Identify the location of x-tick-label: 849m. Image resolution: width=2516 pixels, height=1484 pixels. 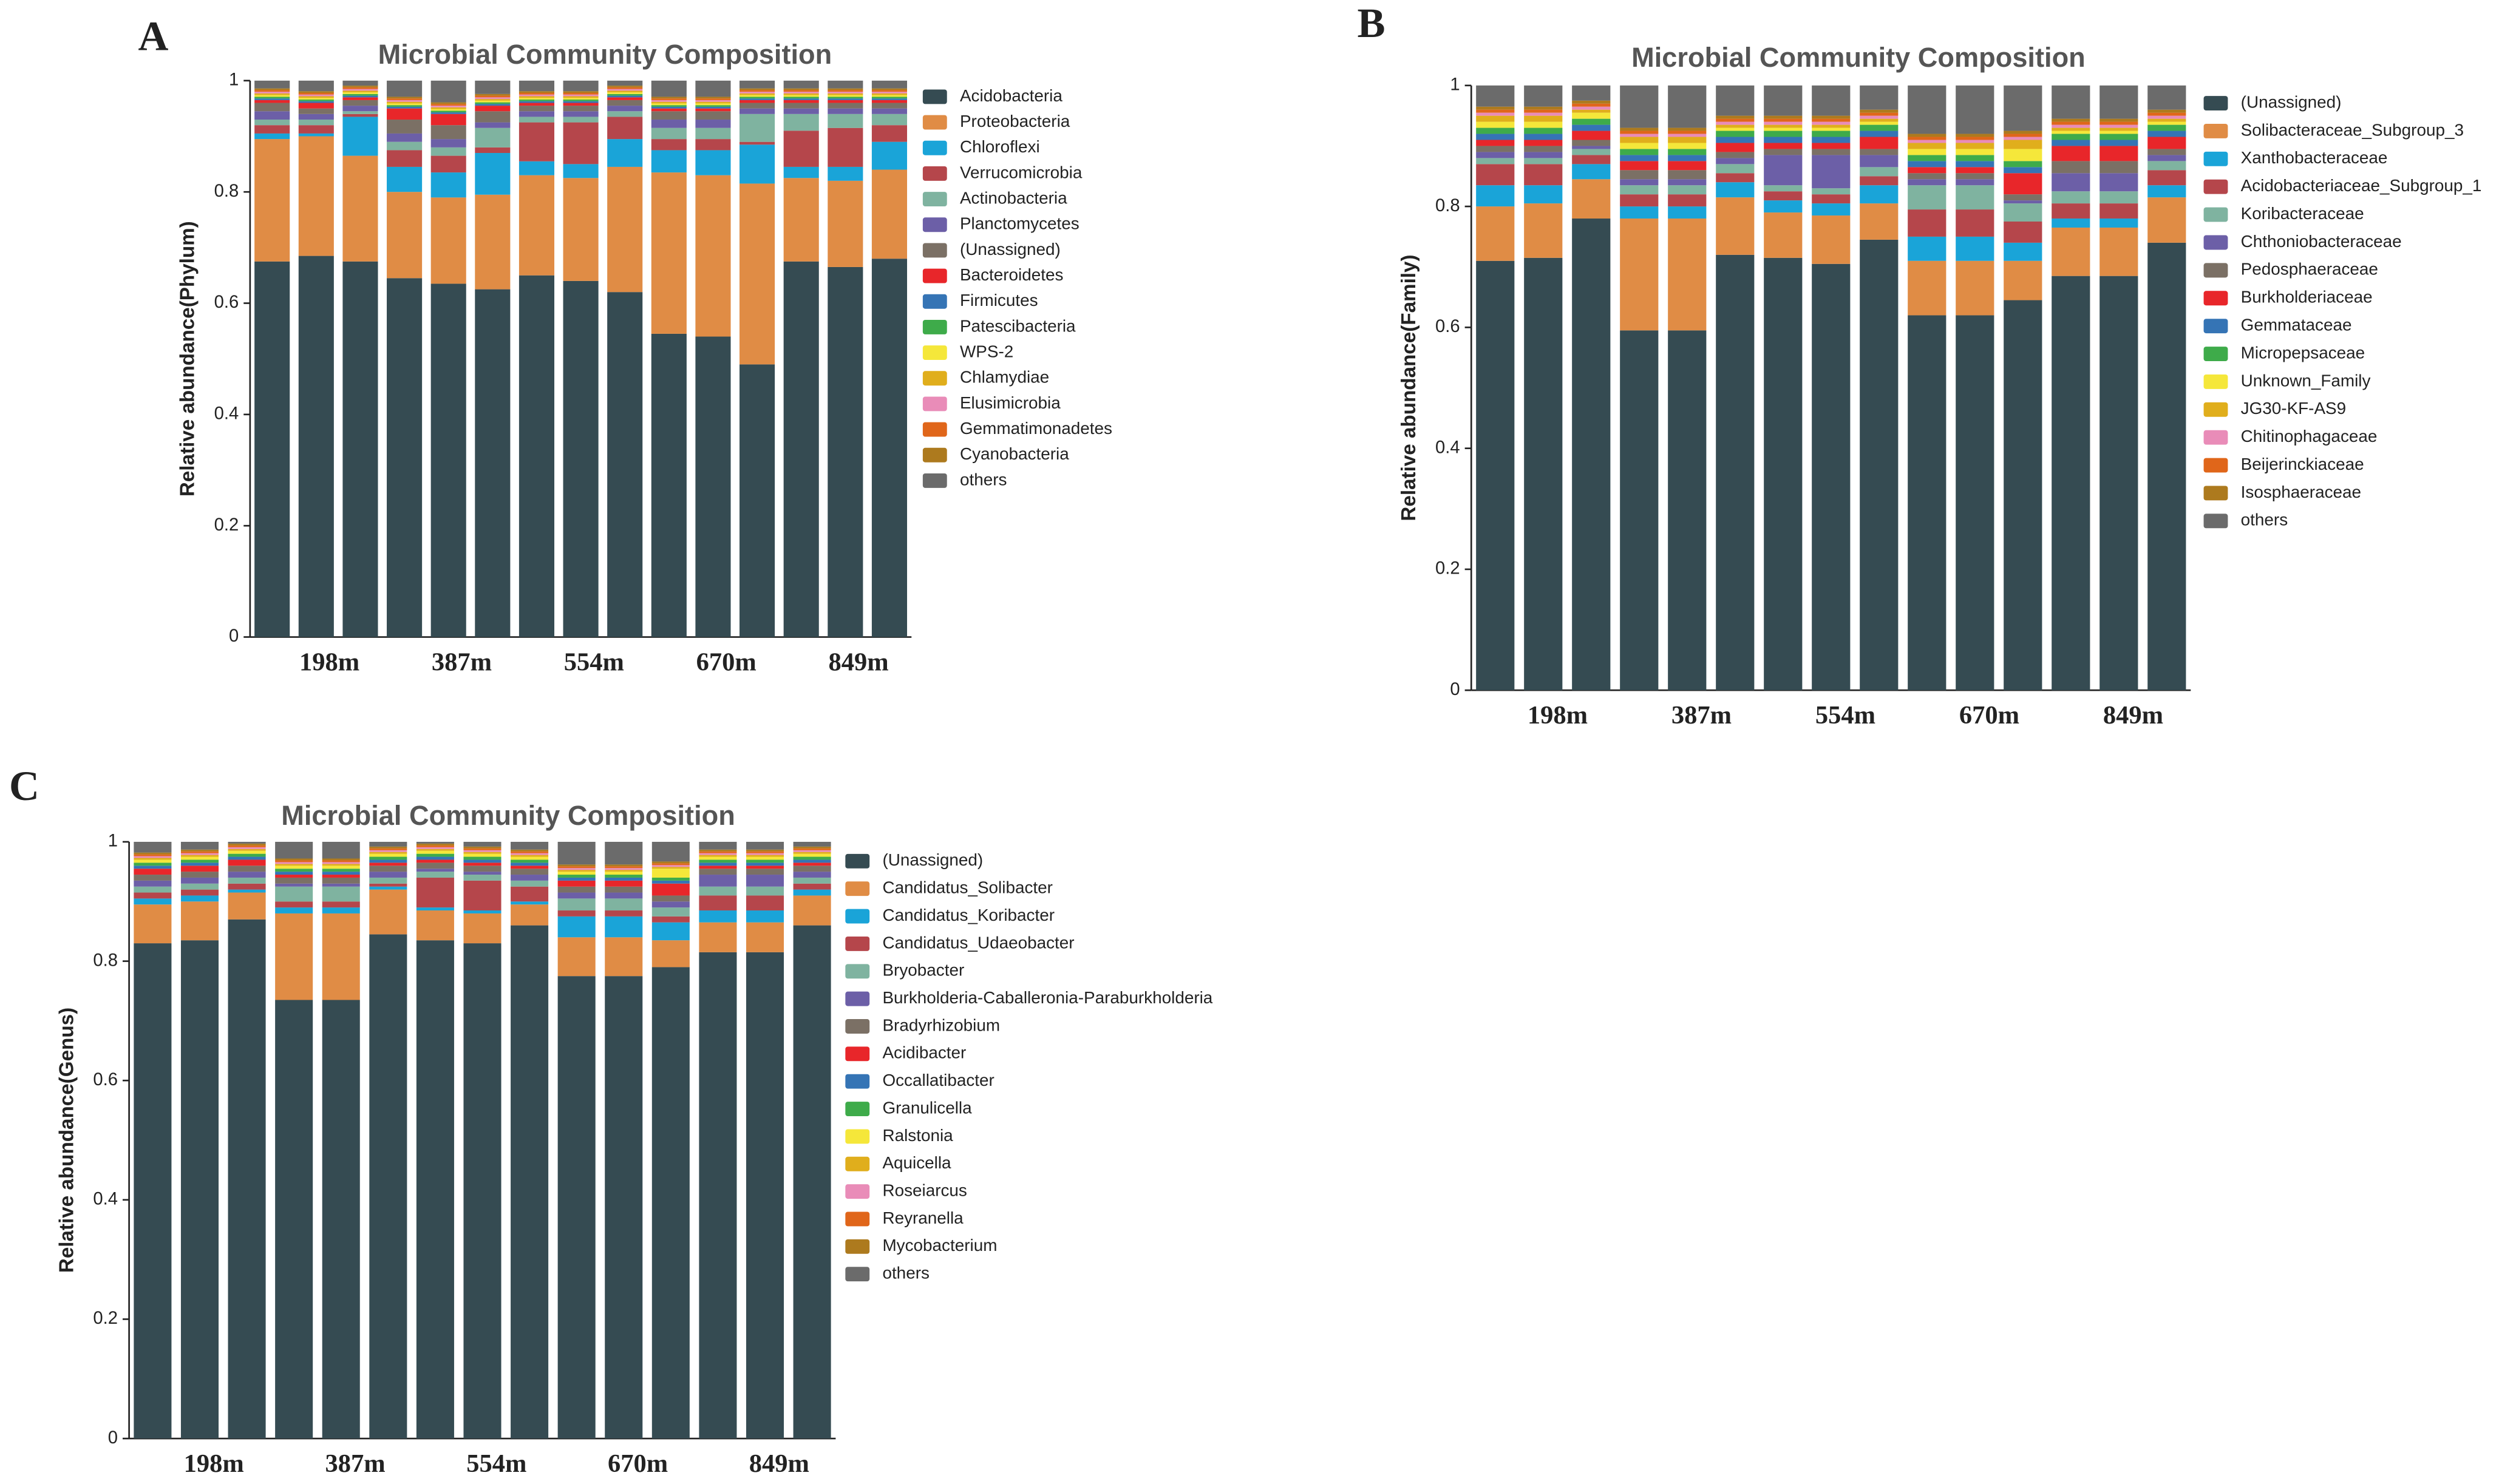
(2133, 715).